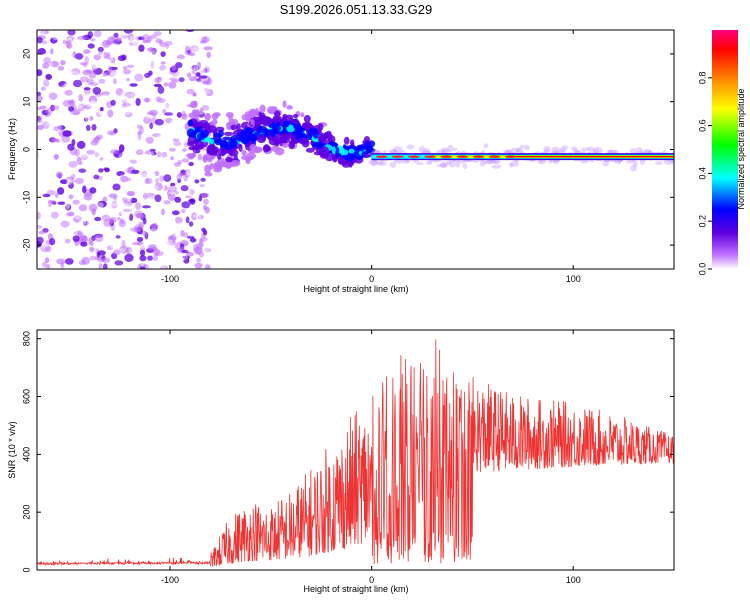 The height and width of the screenshot is (600, 750). I want to click on tone-peak, so click(494, 156).